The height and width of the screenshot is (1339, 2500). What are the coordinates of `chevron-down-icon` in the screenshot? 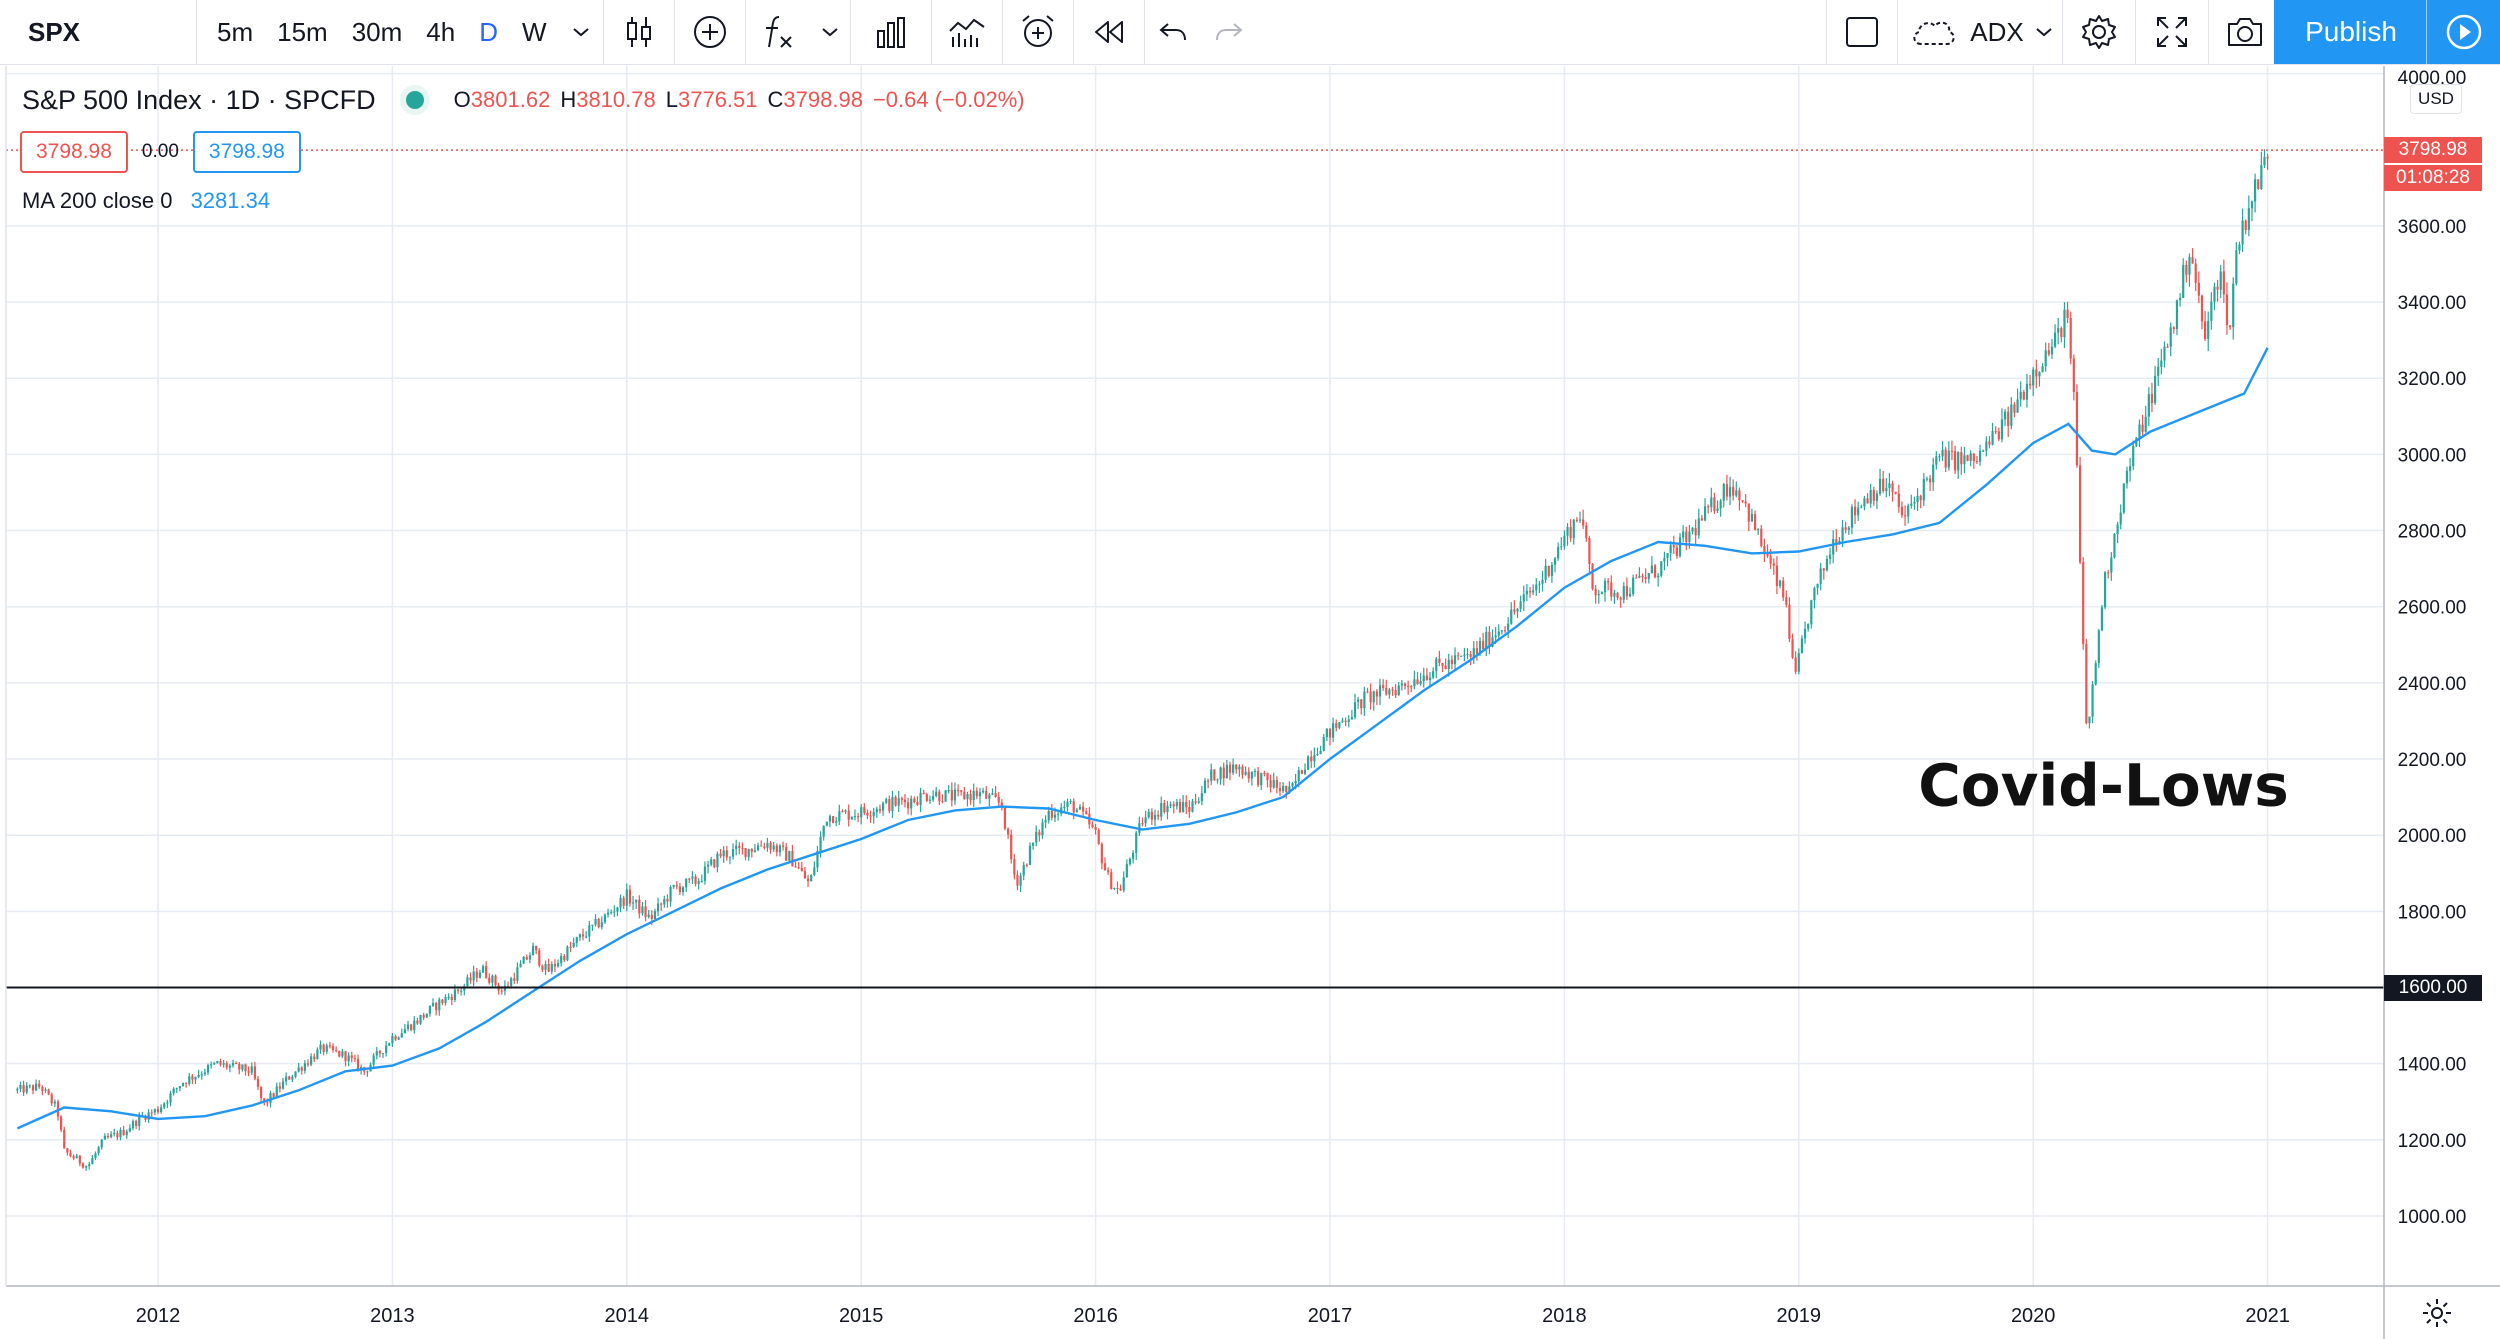 It's located at (829, 32).